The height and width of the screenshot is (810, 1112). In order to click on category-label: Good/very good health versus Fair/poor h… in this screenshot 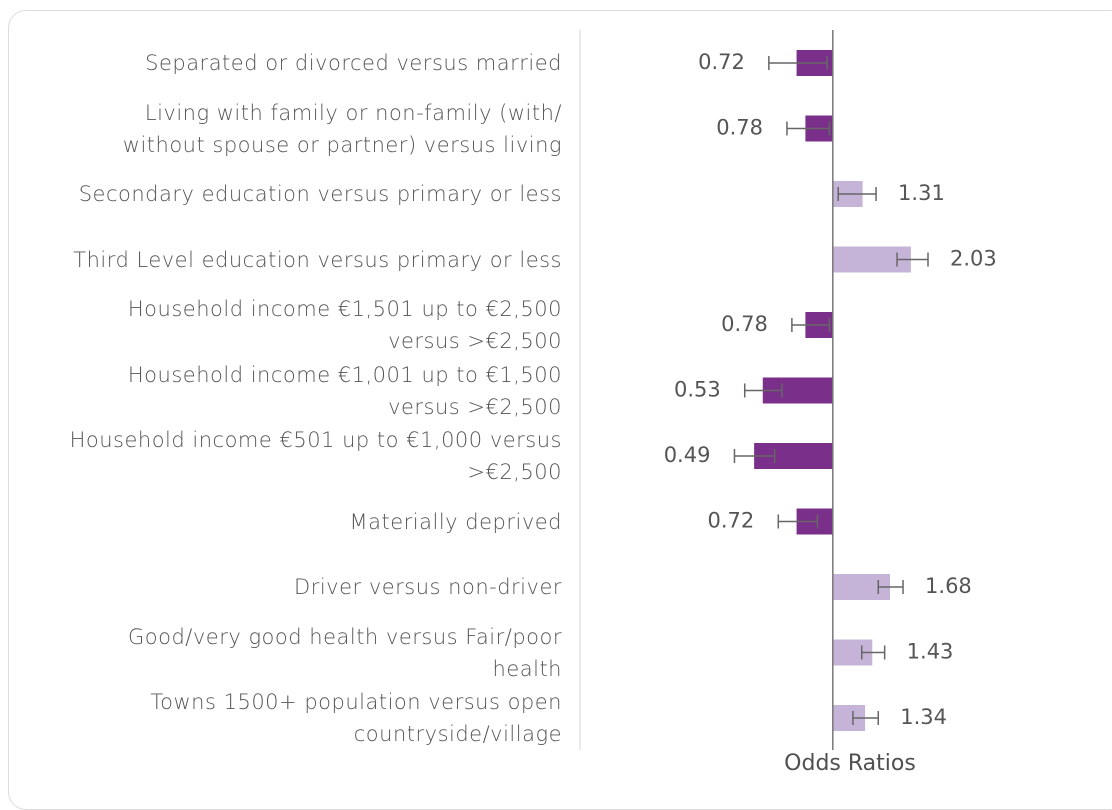, I will do `click(345, 652)`.